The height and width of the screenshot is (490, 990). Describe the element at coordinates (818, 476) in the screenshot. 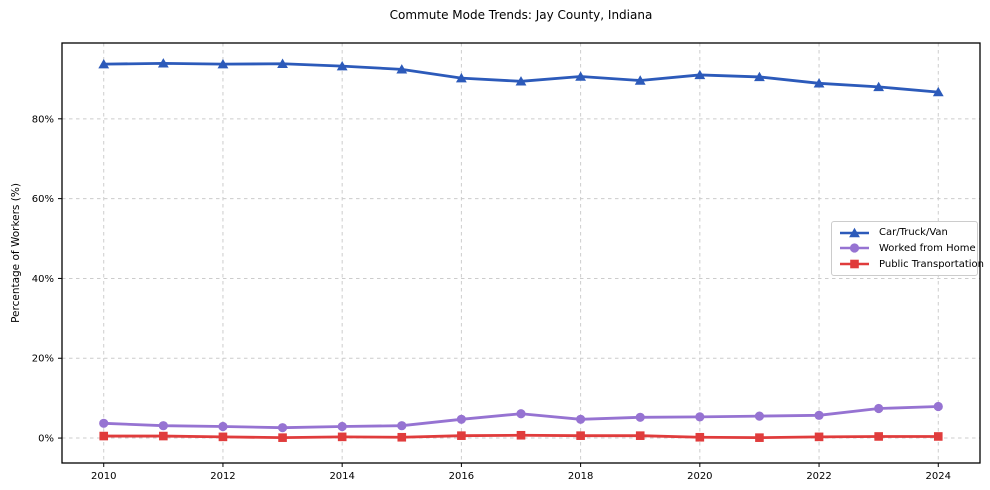

I see `x-tick-label: 2022` at that location.